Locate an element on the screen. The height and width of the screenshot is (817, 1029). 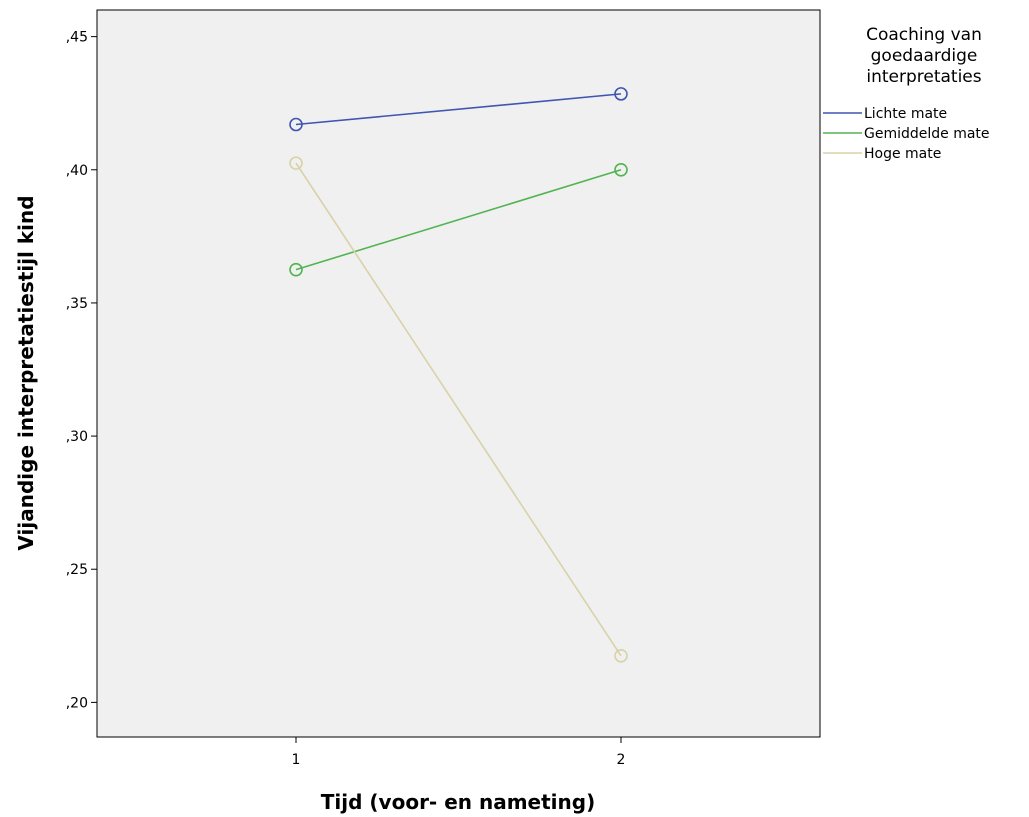
x-tick-label: 2 is located at coordinates (621, 760).